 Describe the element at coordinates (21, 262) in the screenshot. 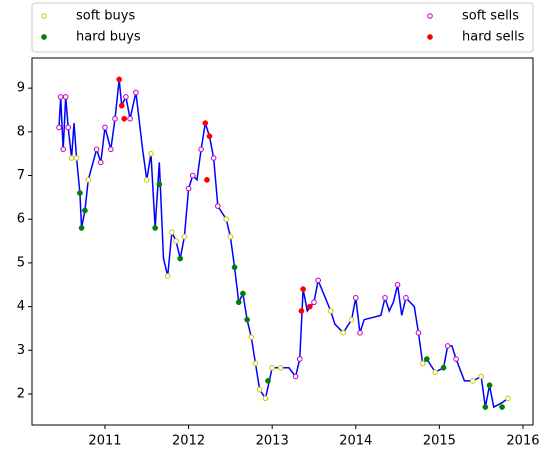

I see `y-tick-label: 5` at that location.